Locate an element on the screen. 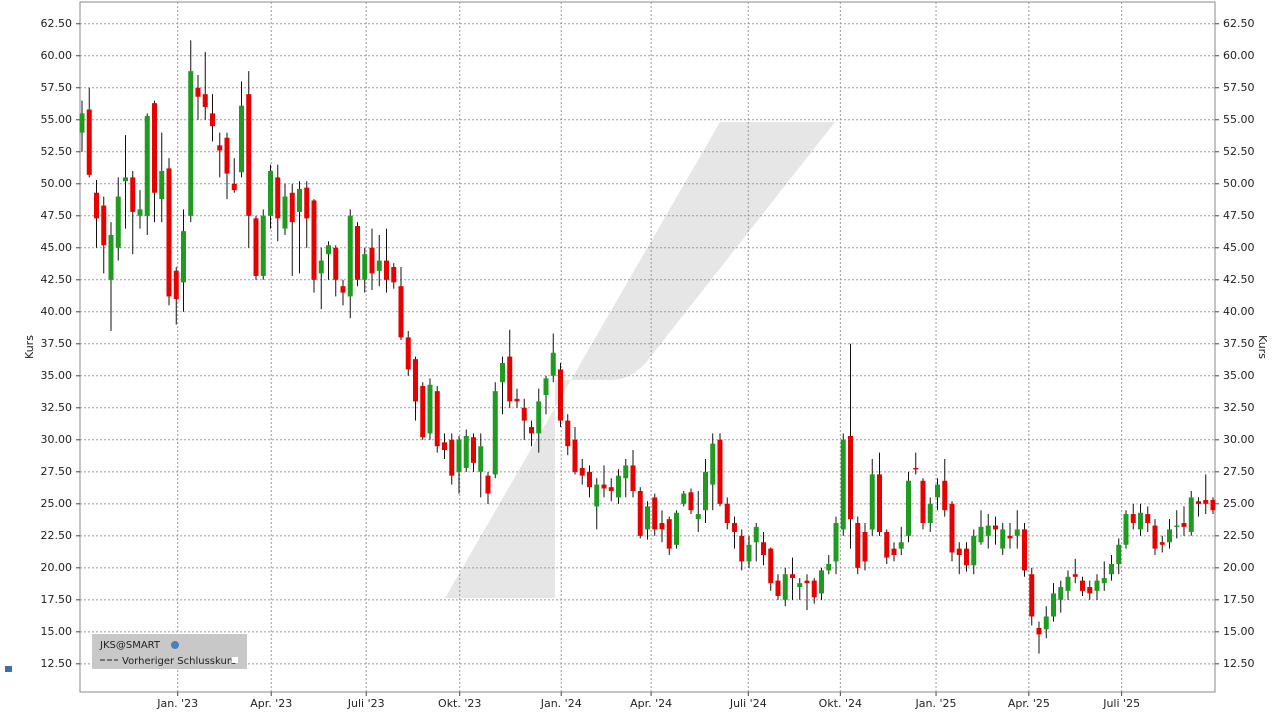 This screenshot has width=1280, height=720. x-tick-label: Apr. '24 is located at coordinates (651, 703).